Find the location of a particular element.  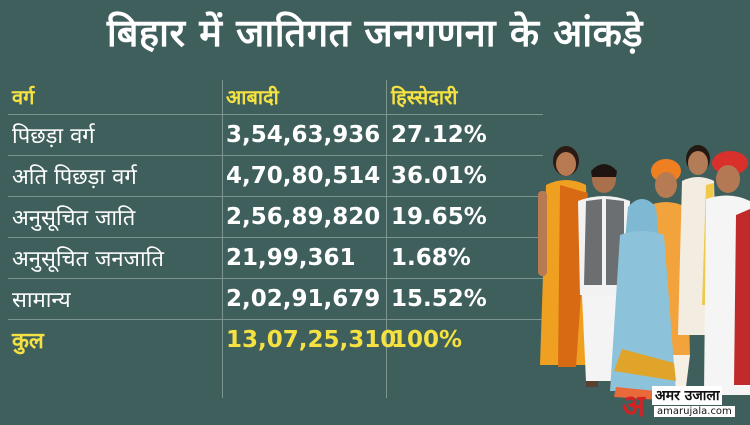

share-cell: 19.65% is located at coordinates (439, 217).